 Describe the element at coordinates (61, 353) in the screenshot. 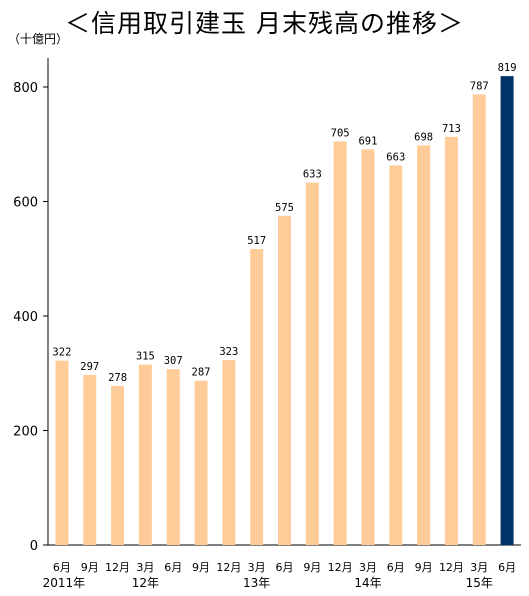

I see `data-label: 322` at that location.